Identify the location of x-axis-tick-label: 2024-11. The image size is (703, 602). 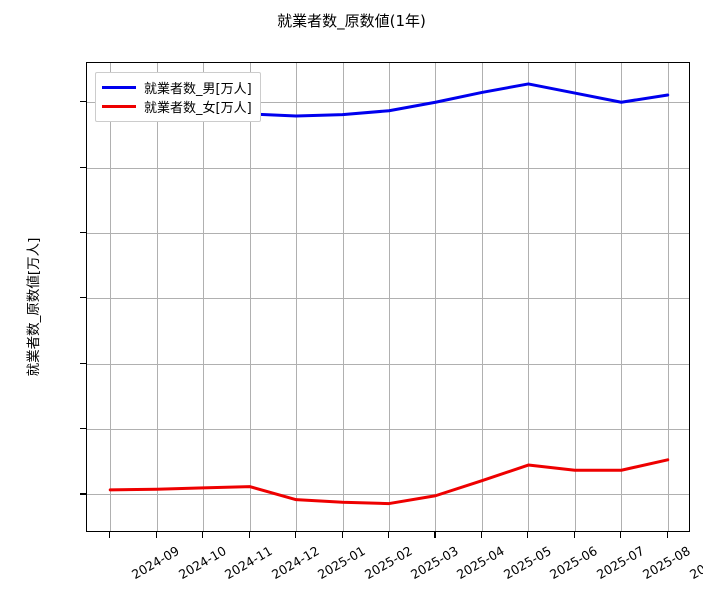
(248, 563).